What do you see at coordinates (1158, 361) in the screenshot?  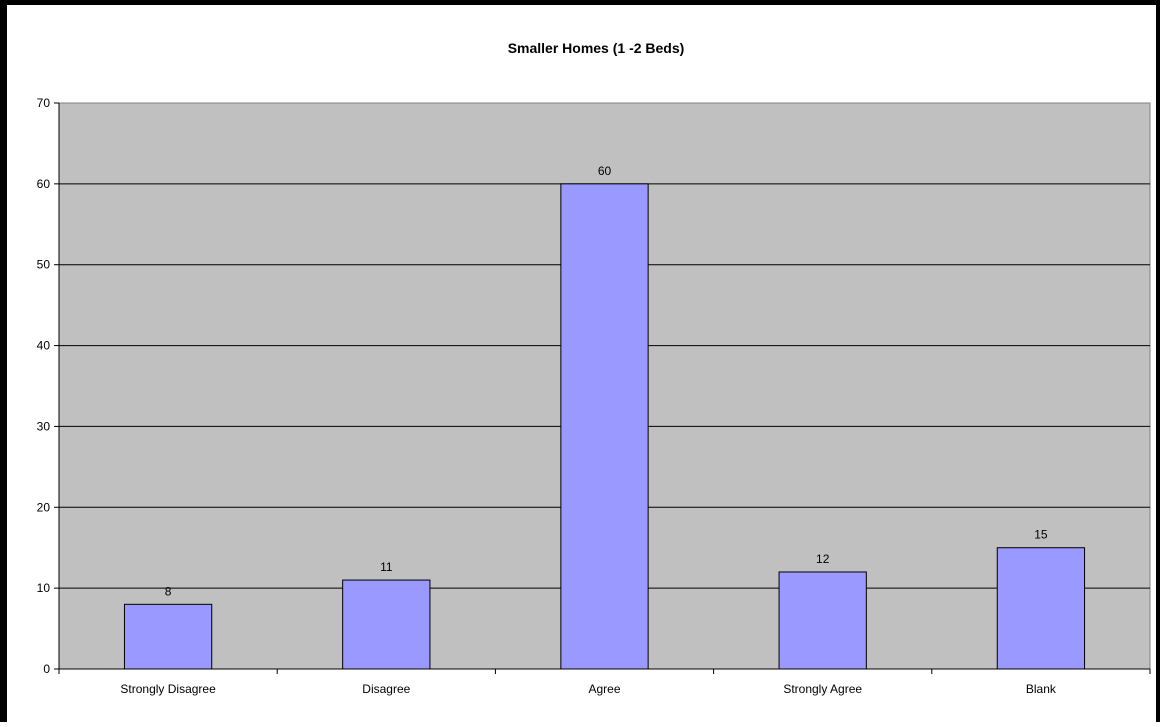 I see `right-border` at bounding box center [1158, 361].